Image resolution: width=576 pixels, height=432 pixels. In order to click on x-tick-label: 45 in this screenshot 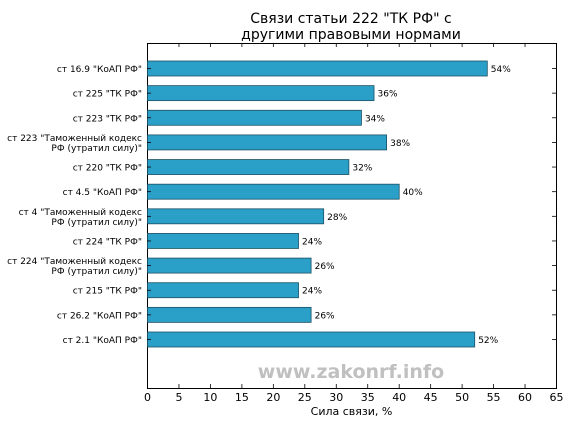, I will do `click(431, 397)`.